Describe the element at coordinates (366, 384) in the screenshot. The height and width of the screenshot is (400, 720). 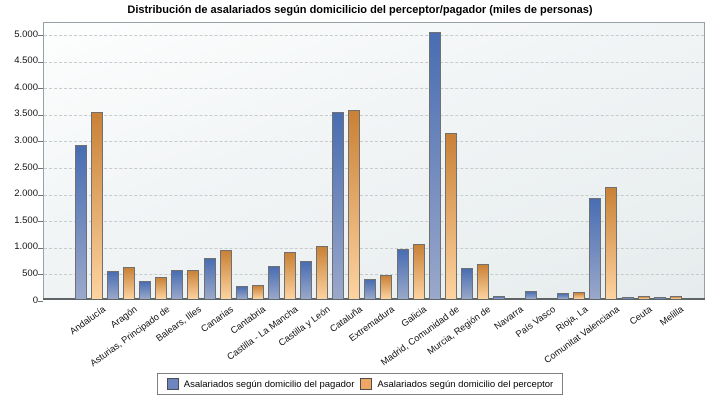
I see `legend-swatch-perceptor-icon` at that location.